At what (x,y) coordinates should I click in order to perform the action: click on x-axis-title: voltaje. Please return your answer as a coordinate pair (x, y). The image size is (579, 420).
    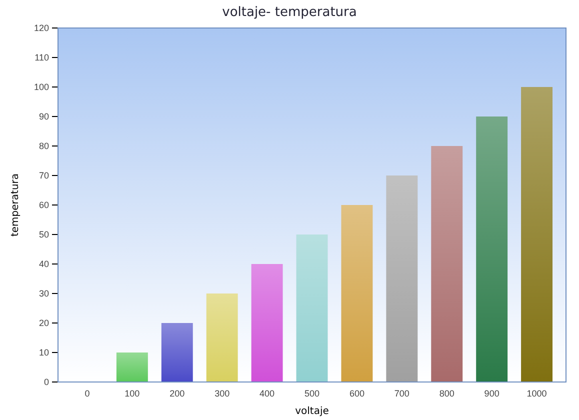
    Looking at the image, I should click on (312, 411).